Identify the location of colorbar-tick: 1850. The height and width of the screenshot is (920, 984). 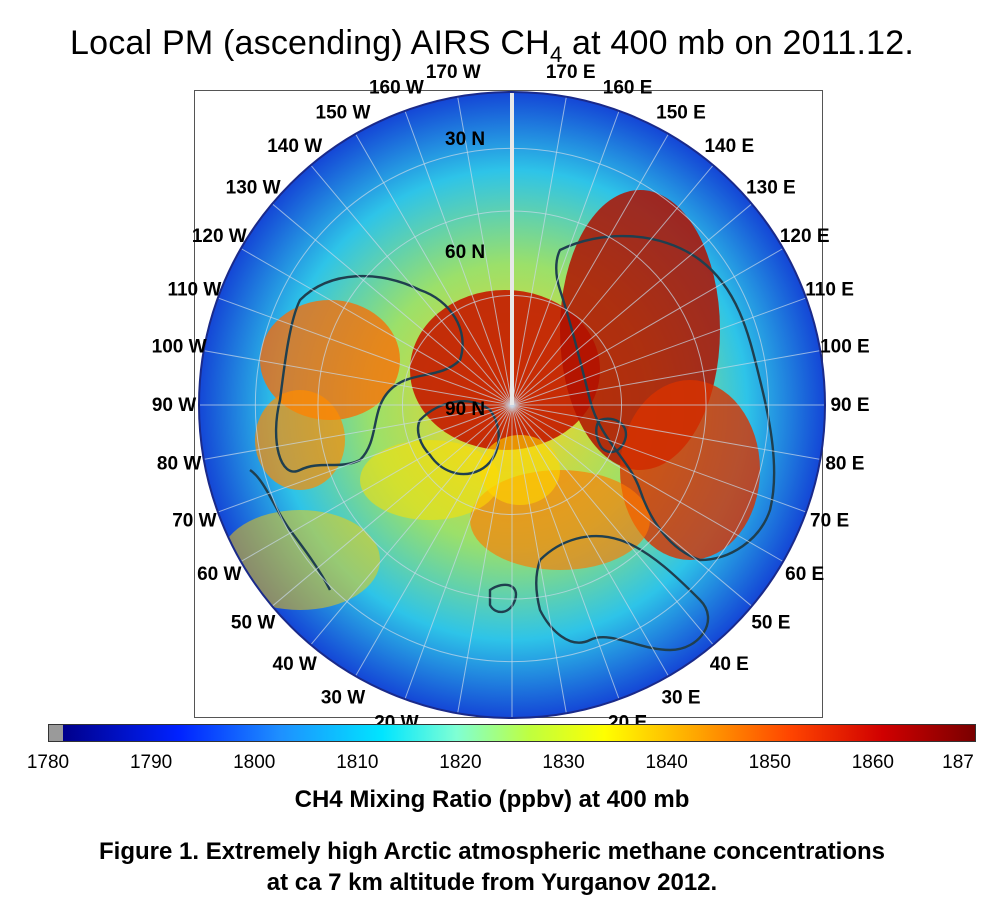
(769, 762).